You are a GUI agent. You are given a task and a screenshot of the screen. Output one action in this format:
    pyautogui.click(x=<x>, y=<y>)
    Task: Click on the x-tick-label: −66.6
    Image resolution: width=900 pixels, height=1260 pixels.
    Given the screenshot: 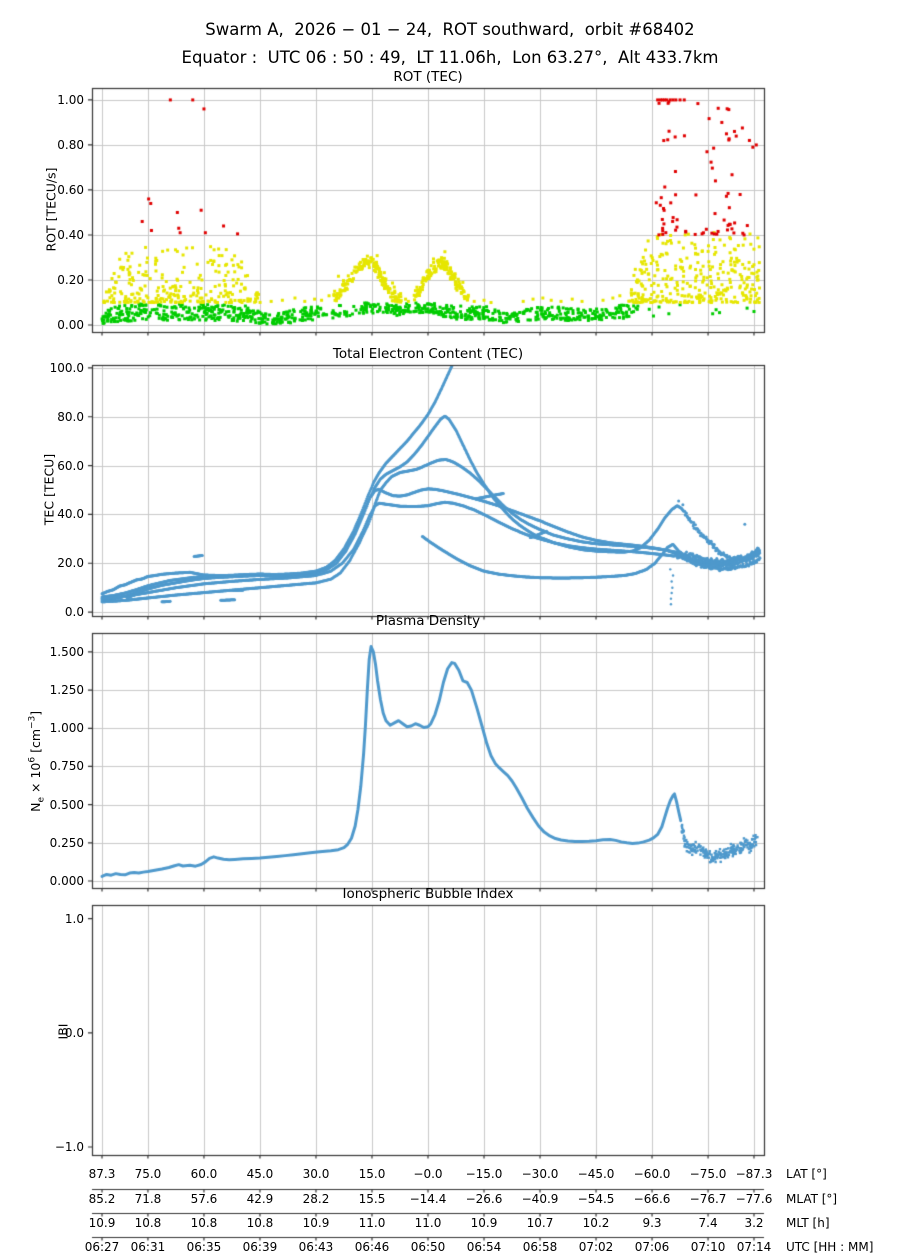 What is the action you would take?
    pyautogui.click(x=652, y=1199)
    